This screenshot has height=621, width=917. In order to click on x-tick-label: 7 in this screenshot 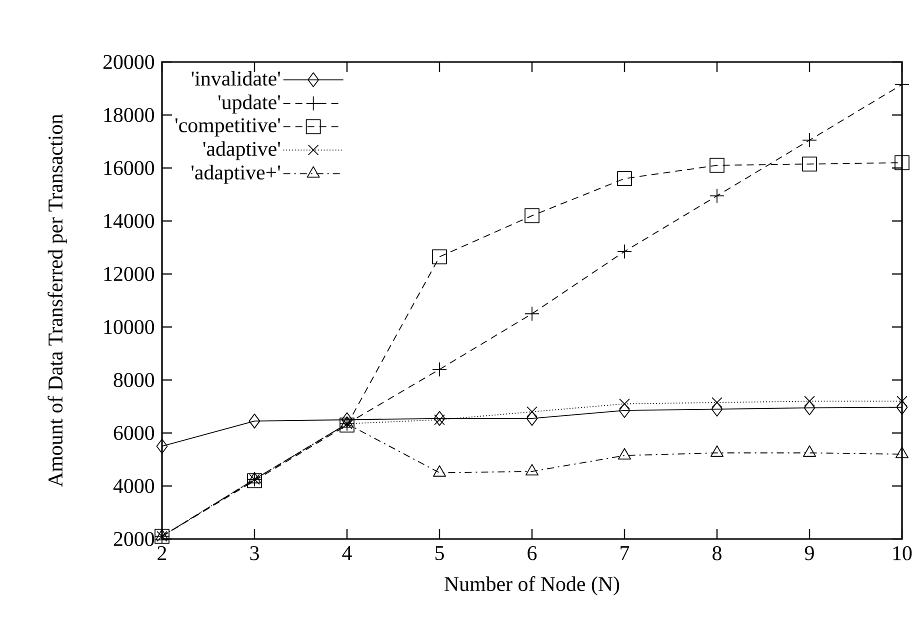, I will do `click(625, 553)`.